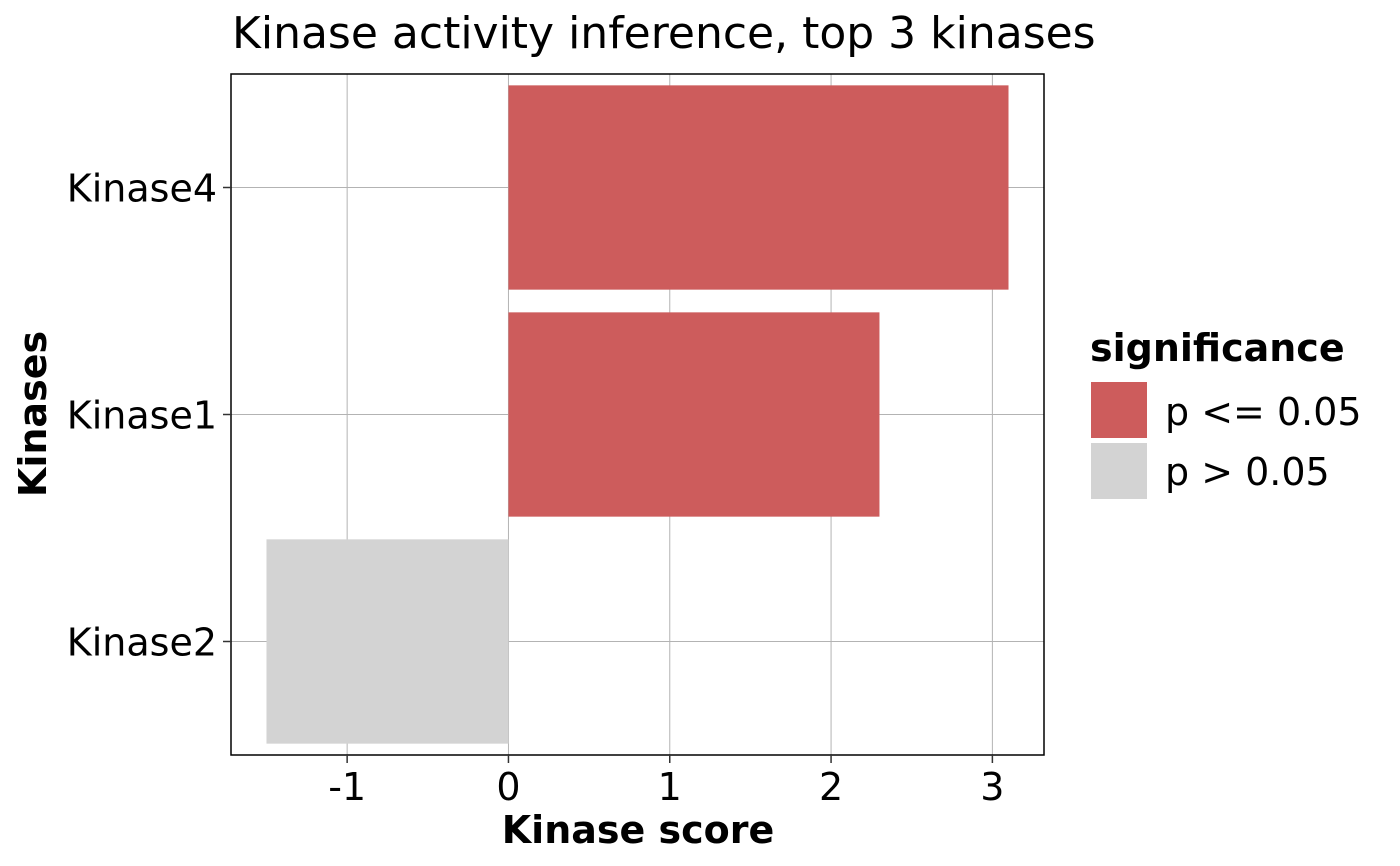  Describe the element at coordinates (347, 787) in the screenshot. I see `x-tick-label: -1` at that location.